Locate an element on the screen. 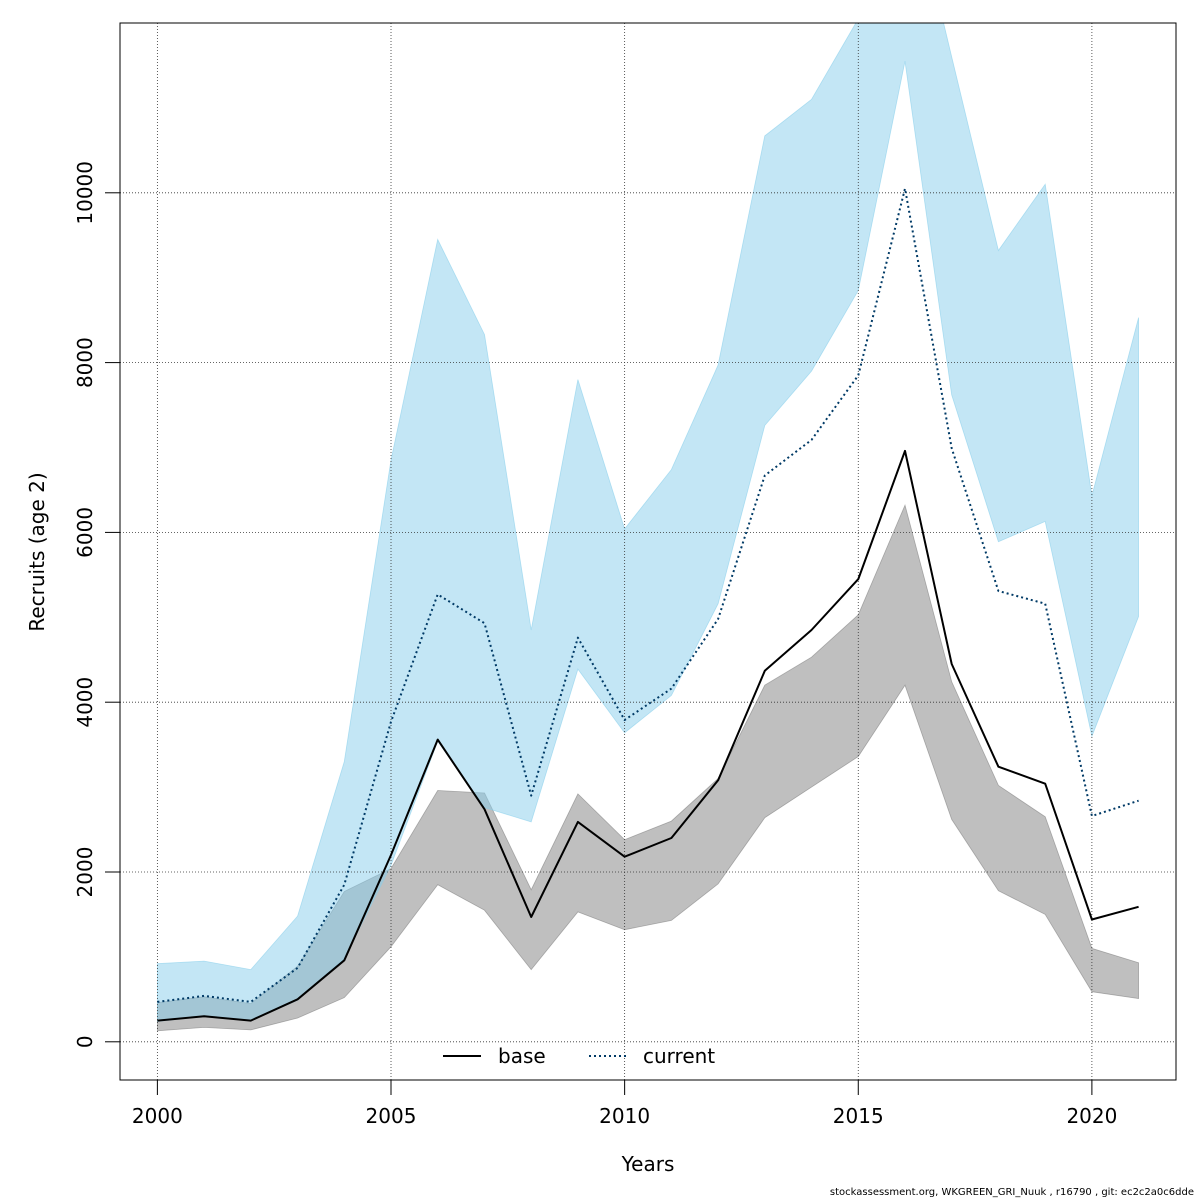 Image resolution: width=1200 pixels, height=1200 pixels. legend-label-base: base is located at coordinates (522, 1056).